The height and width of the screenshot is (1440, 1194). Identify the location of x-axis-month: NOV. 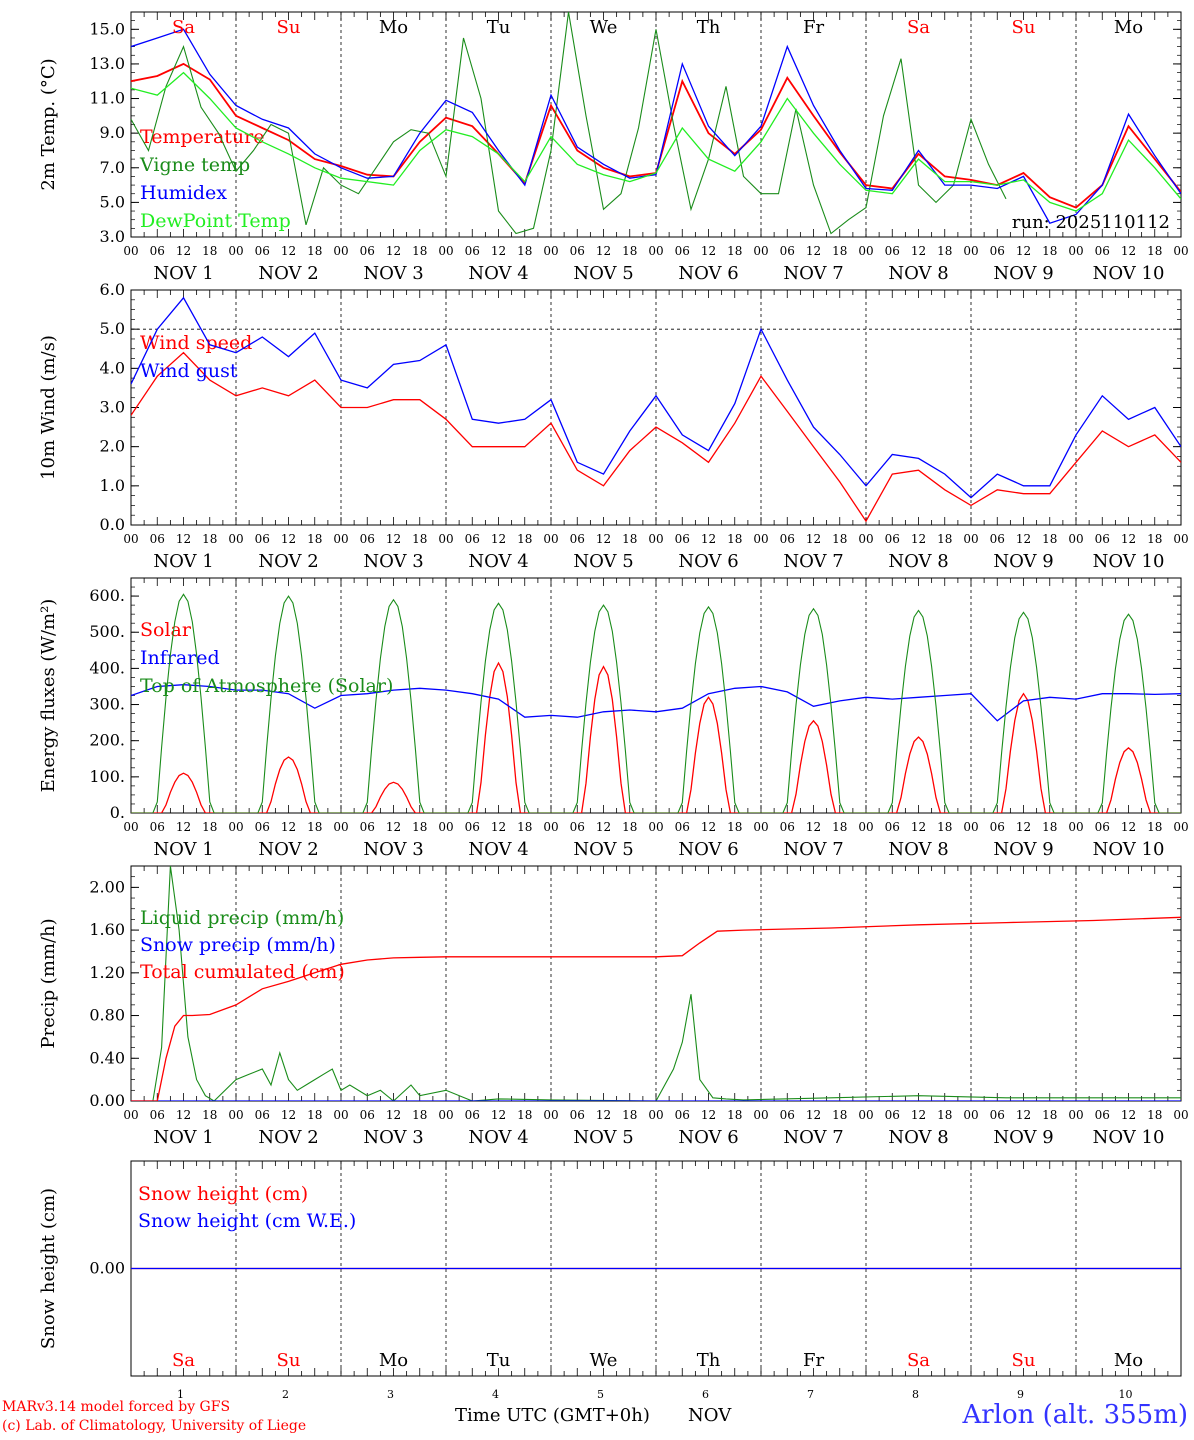
(710, 1415).